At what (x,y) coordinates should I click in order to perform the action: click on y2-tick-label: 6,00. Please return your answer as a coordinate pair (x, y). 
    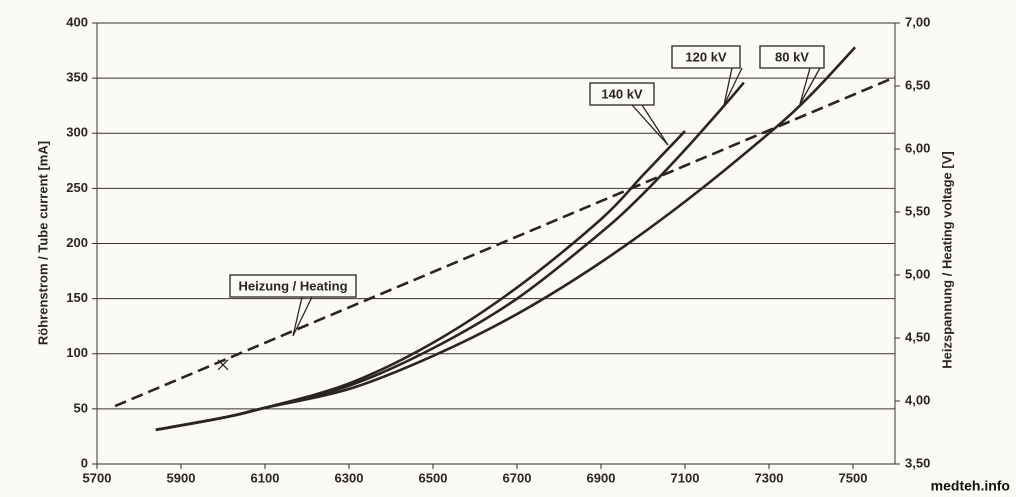
    Looking at the image, I should click on (917, 147).